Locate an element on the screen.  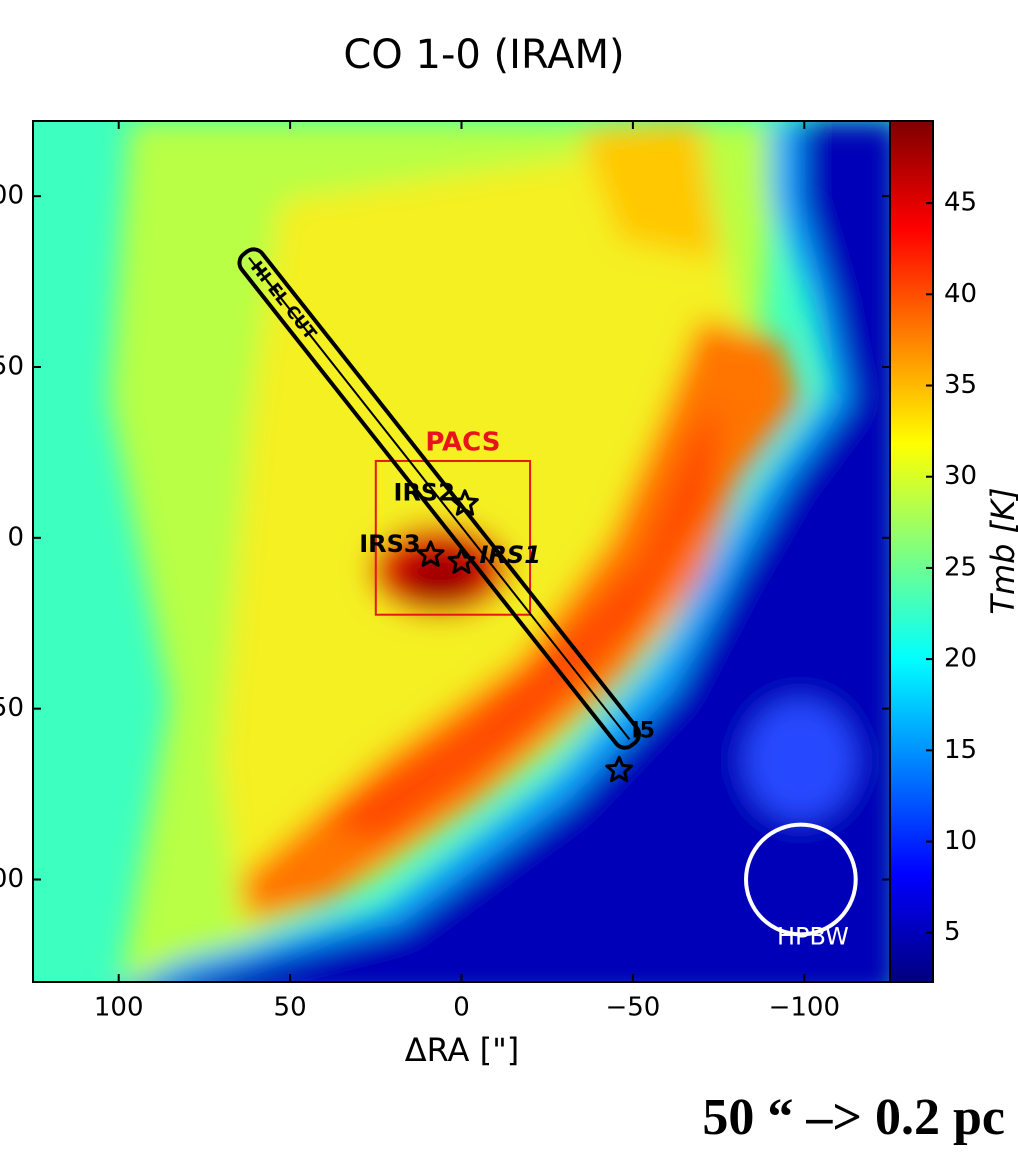
colorbar-tick-label: 40 is located at coordinates (960, 294).